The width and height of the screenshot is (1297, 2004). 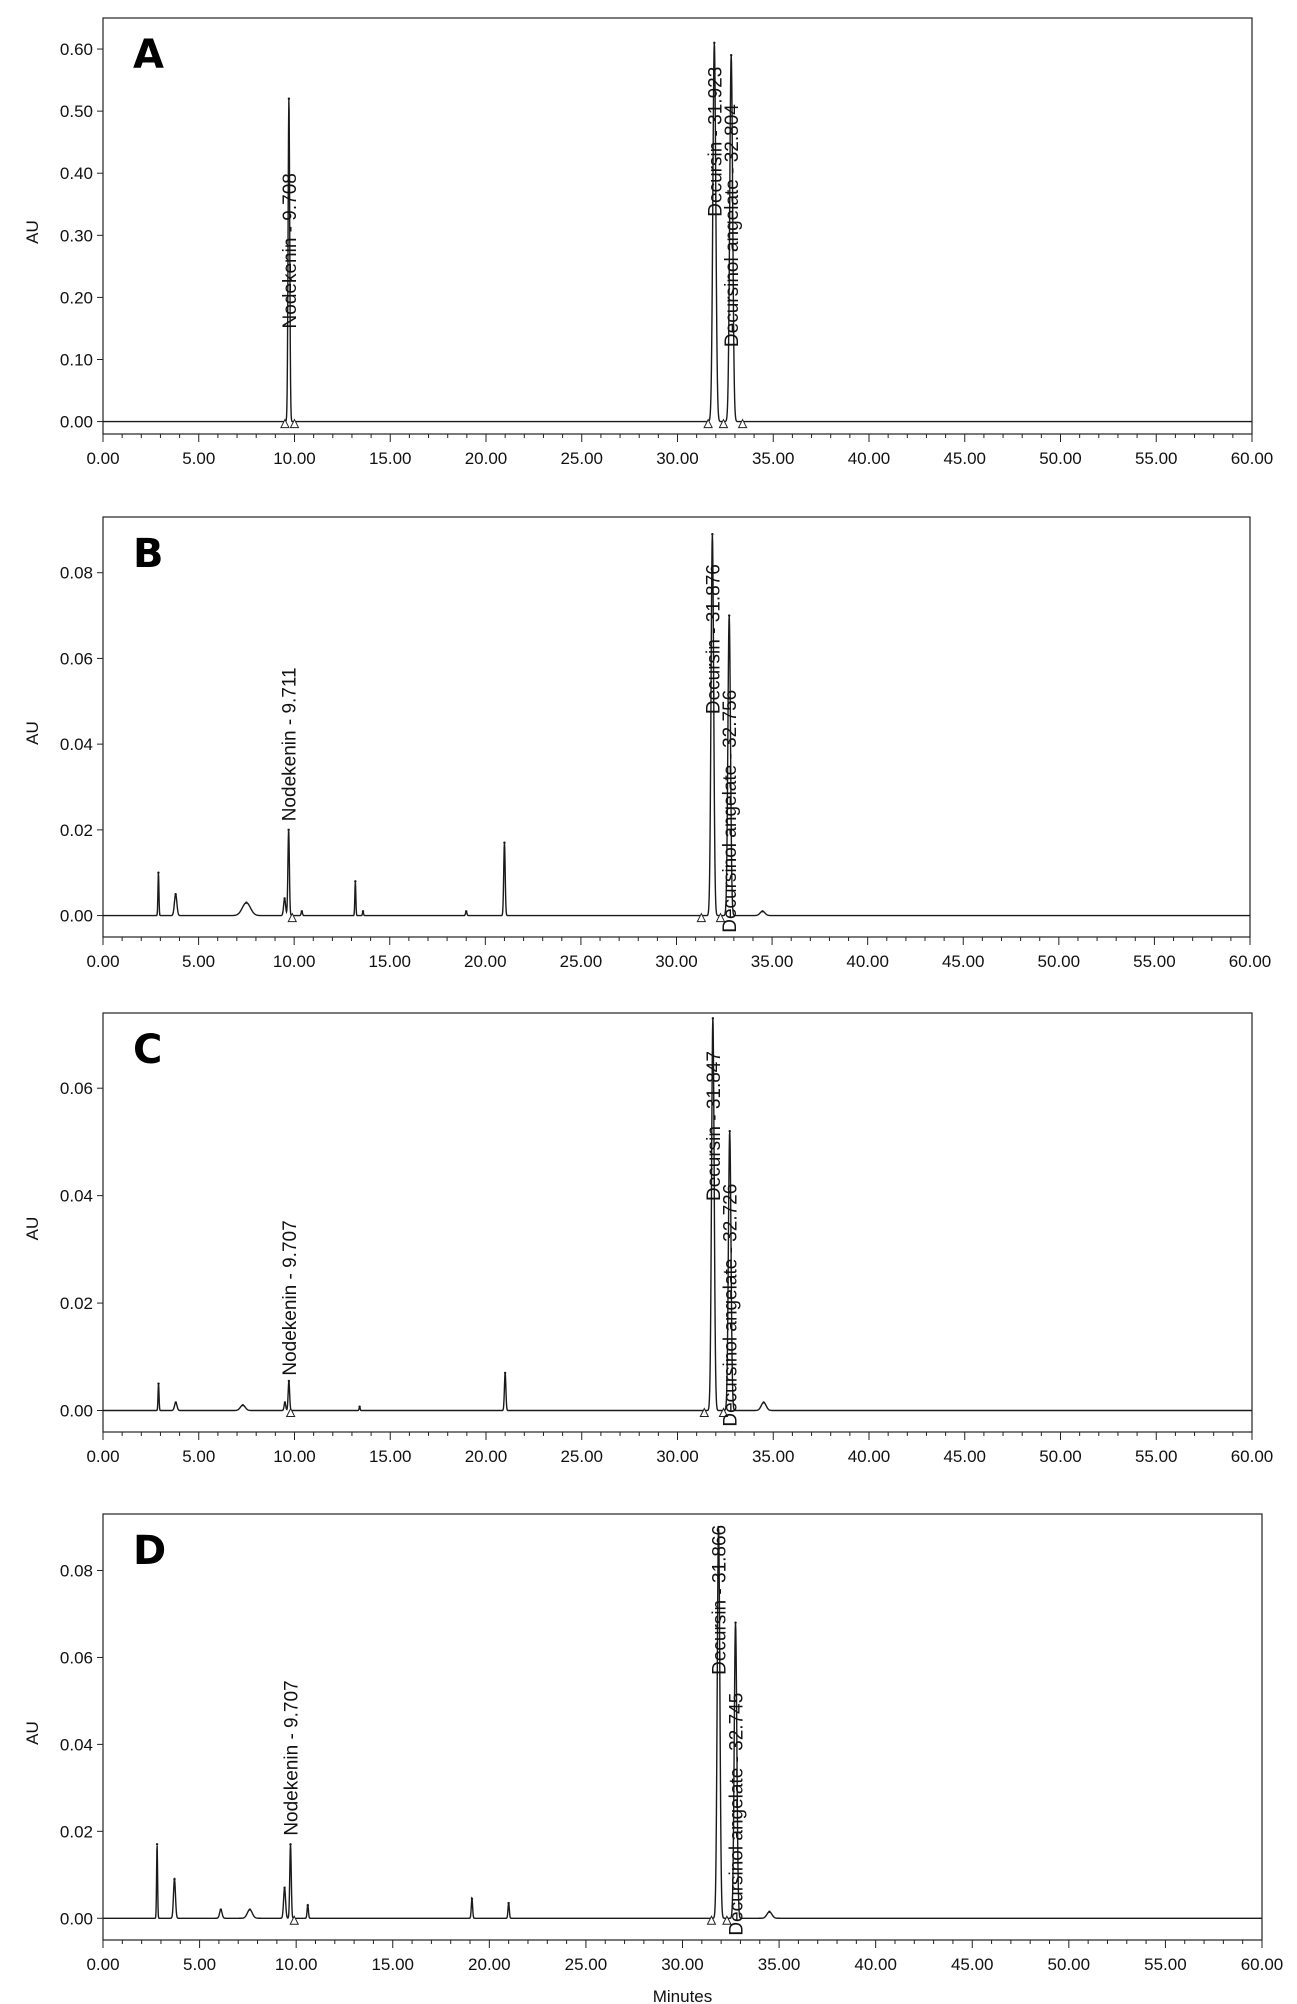 What do you see at coordinates (737, 1814) in the screenshot?
I see `peak-annotation: Decursinol angelate - 32.745` at bounding box center [737, 1814].